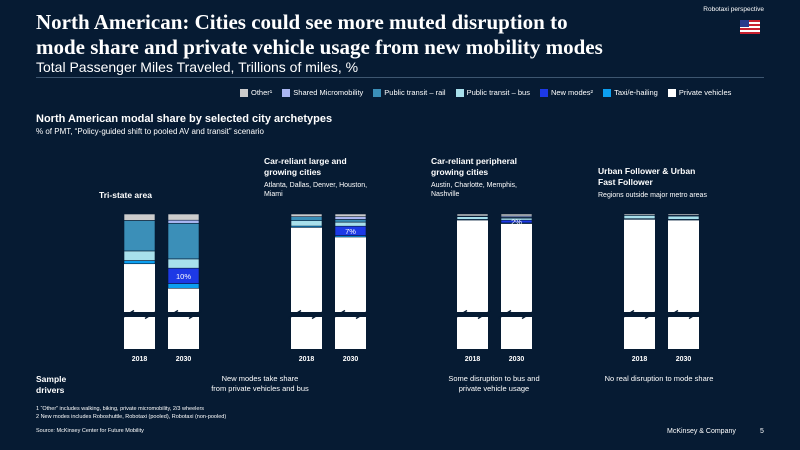 This screenshot has height=450, width=800. I want to click on group-header-tristate: Tri-state area, so click(125, 195).